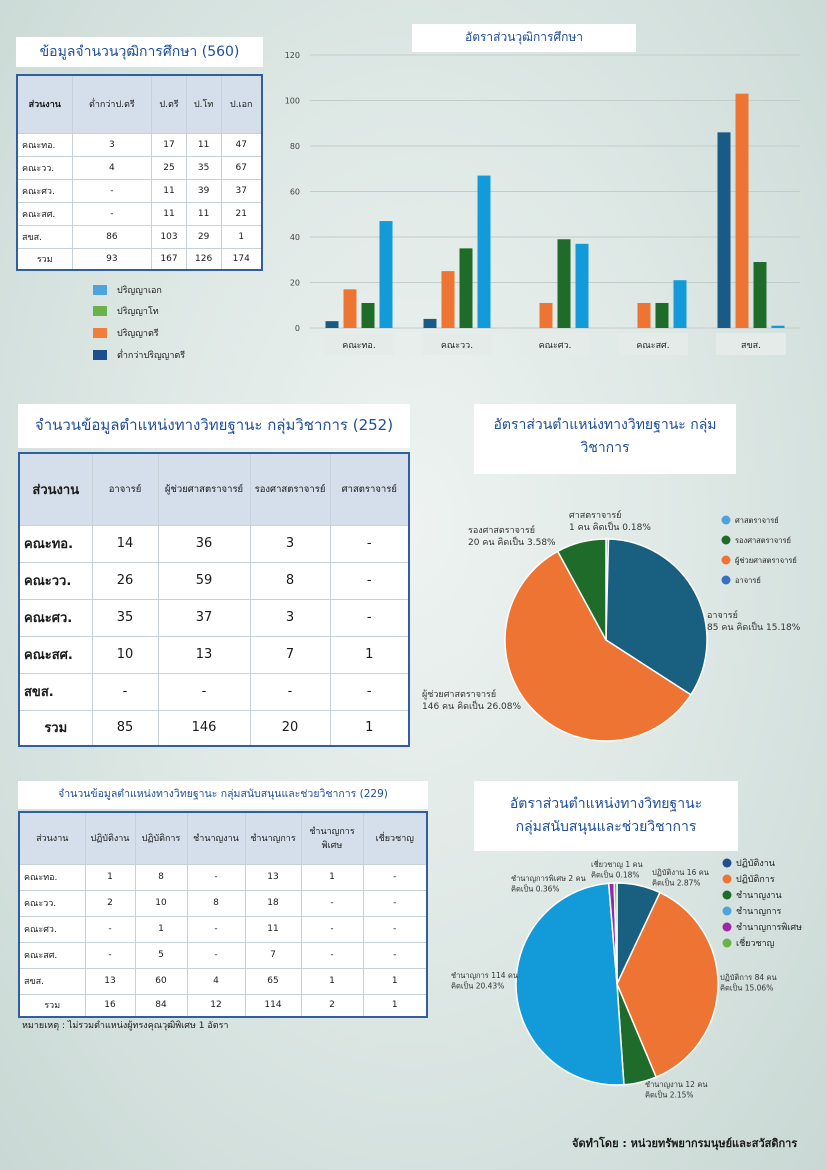 This screenshot has height=1170, width=827. I want to click on value-cell: 11, so click(169, 213).